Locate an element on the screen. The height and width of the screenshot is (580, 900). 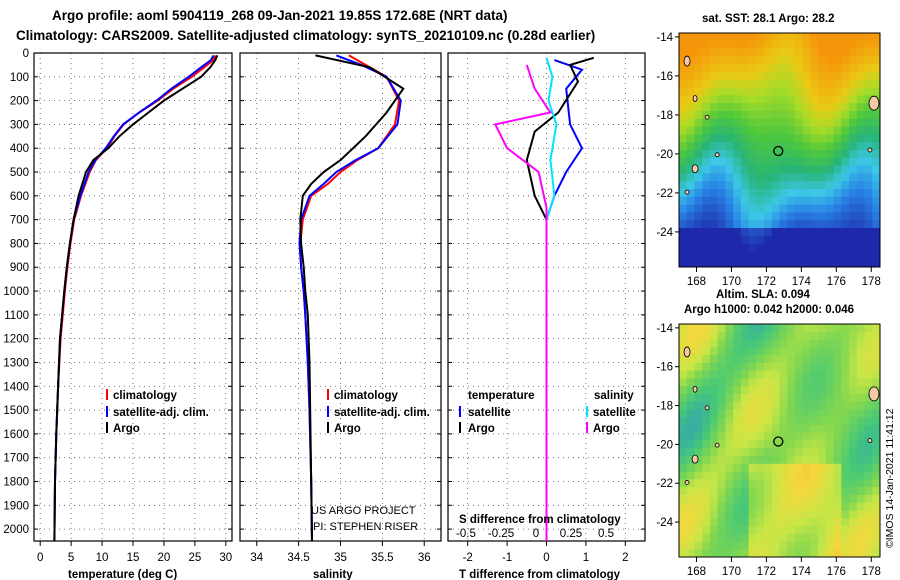
series-line is located at coordinates (350, 297).